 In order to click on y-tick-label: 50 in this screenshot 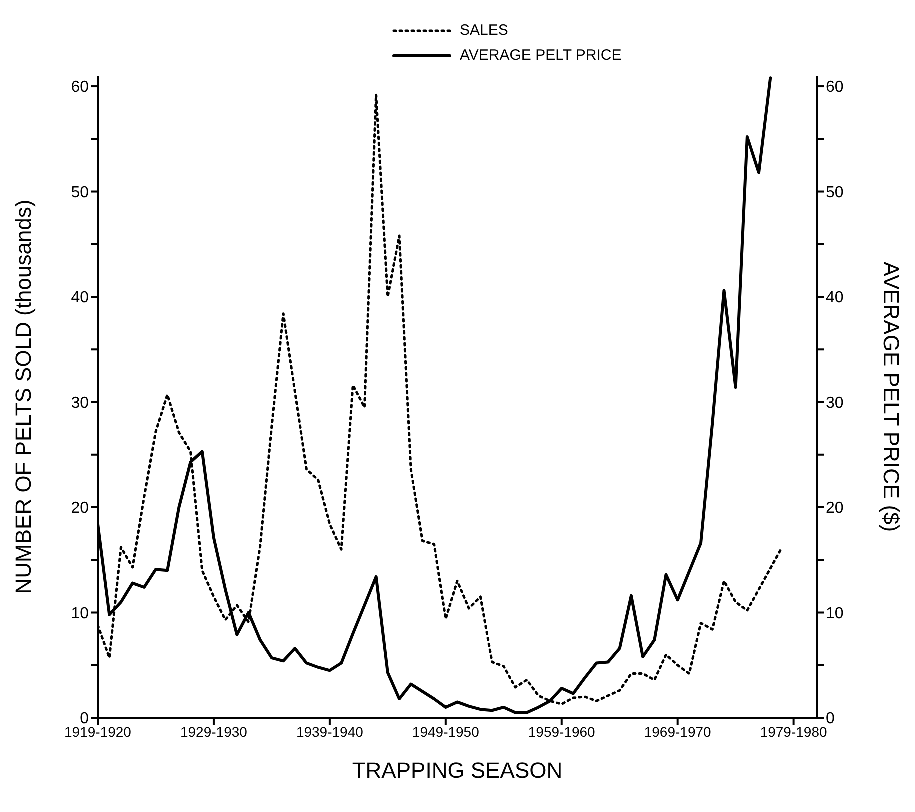, I will do `click(80, 193)`.